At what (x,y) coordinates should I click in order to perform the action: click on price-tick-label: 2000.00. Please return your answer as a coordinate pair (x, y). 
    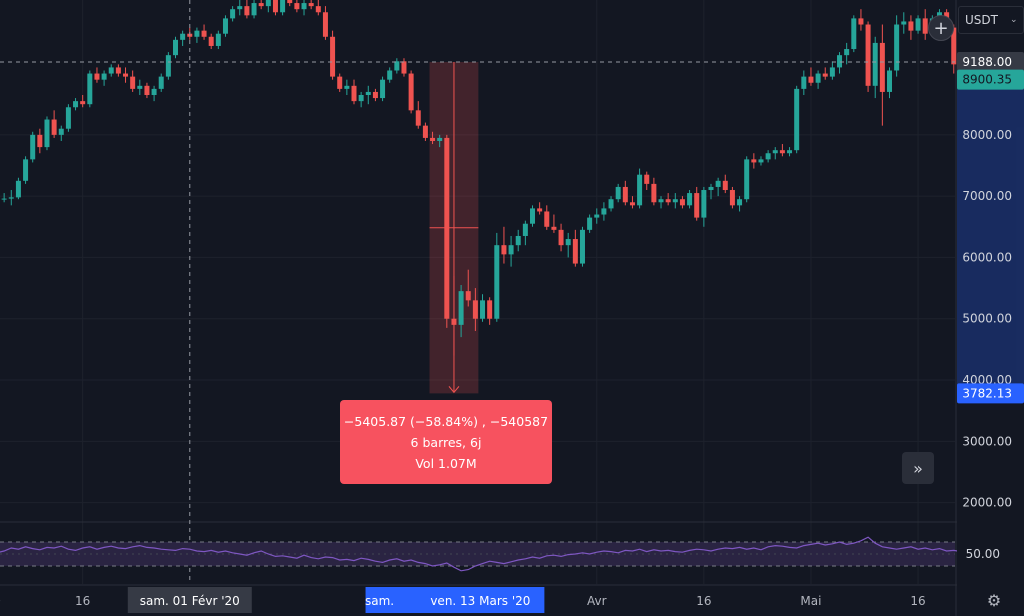
    Looking at the image, I should click on (987, 503).